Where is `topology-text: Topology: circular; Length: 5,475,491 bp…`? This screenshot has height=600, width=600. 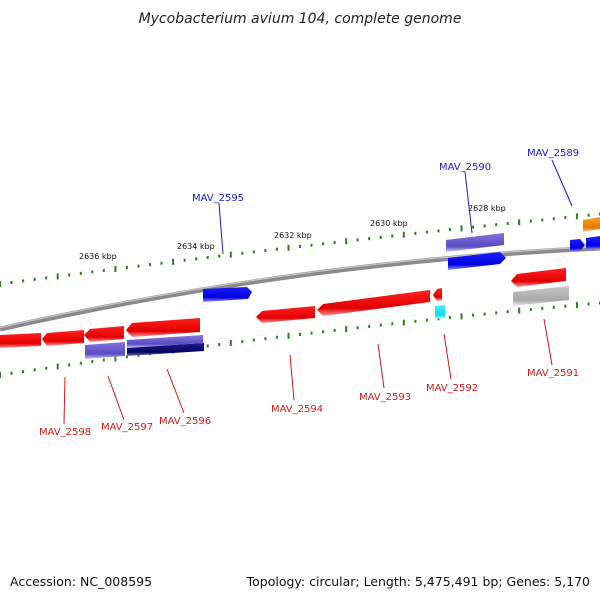 topology-text: Topology: circular; Length: 5,475,491 bp… is located at coordinates (418, 581).